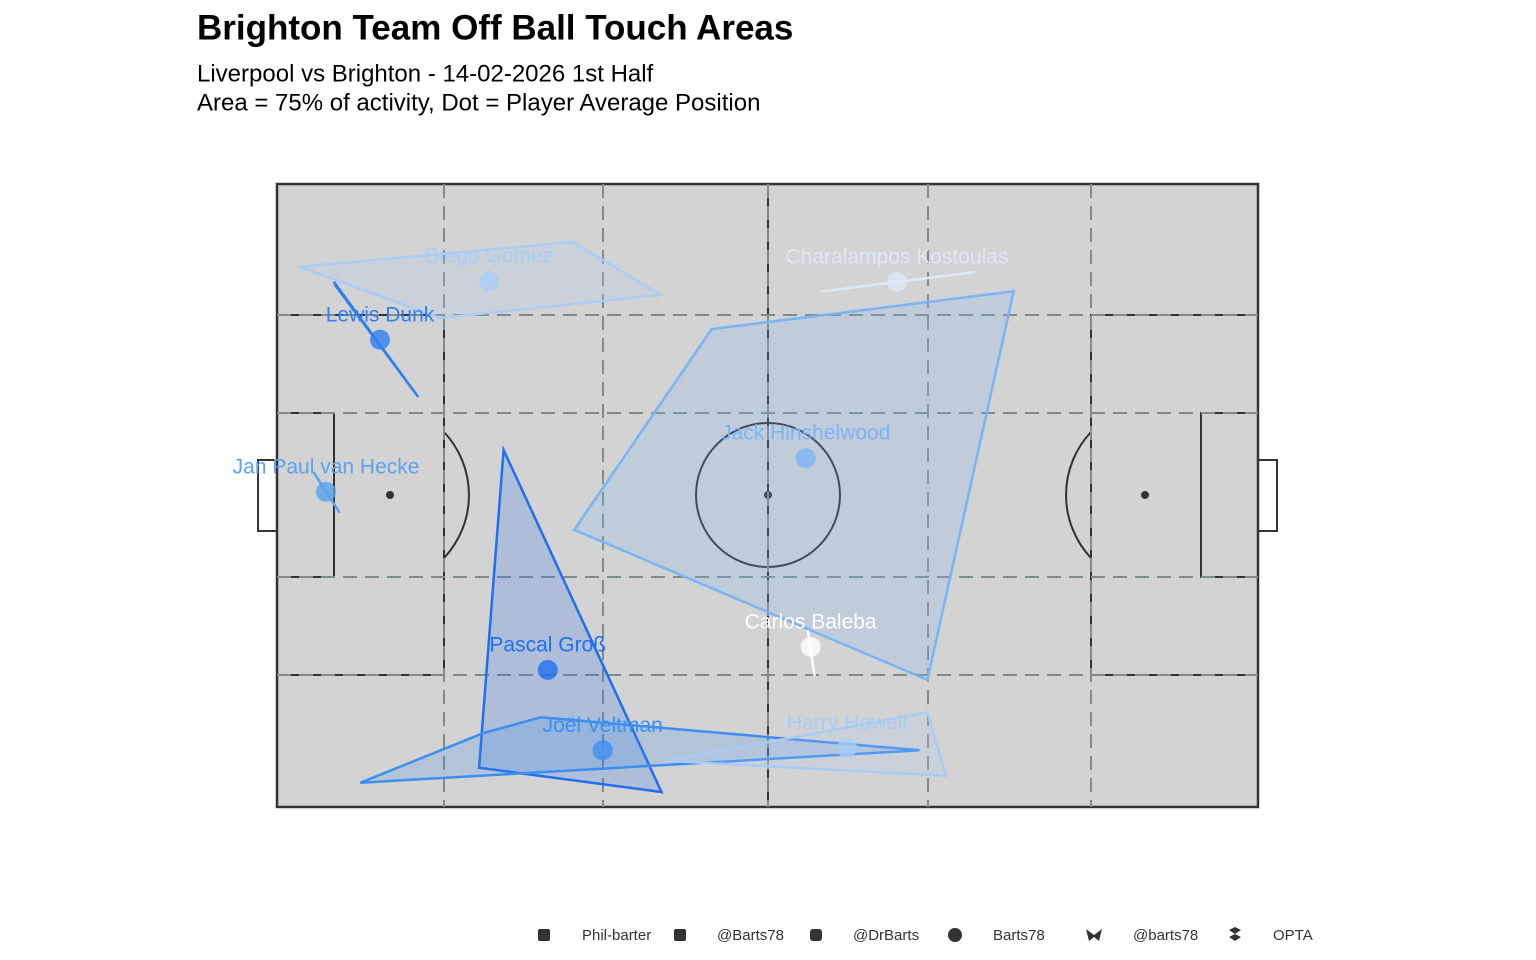 The height and width of the screenshot is (960, 1536). What do you see at coordinates (603, 725) in the screenshot?
I see `player-label: Joël Veltman` at bounding box center [603, 725].